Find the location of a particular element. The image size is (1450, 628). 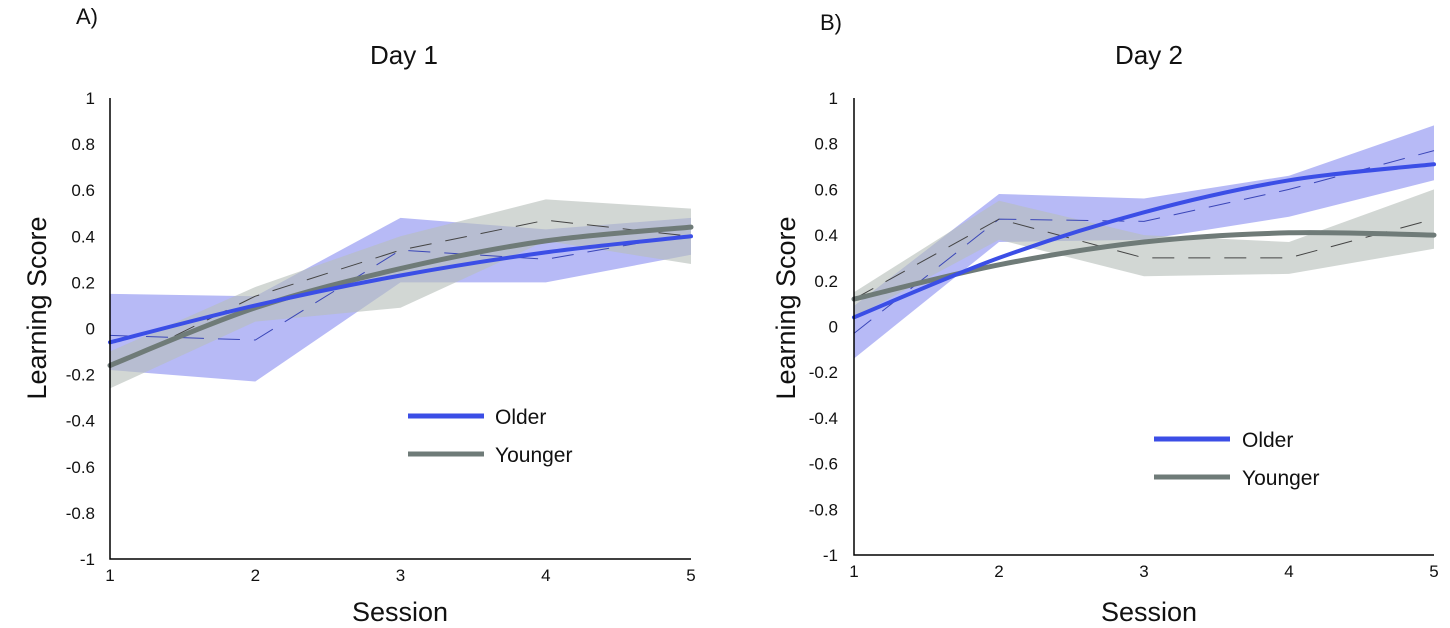

panel-label: B) is located at coordinates (831, 22).